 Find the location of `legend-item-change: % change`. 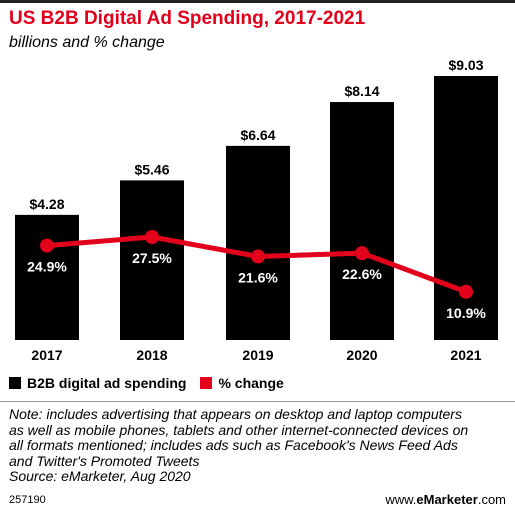

legend-item-change: % change is located at coordinates (242, 383).